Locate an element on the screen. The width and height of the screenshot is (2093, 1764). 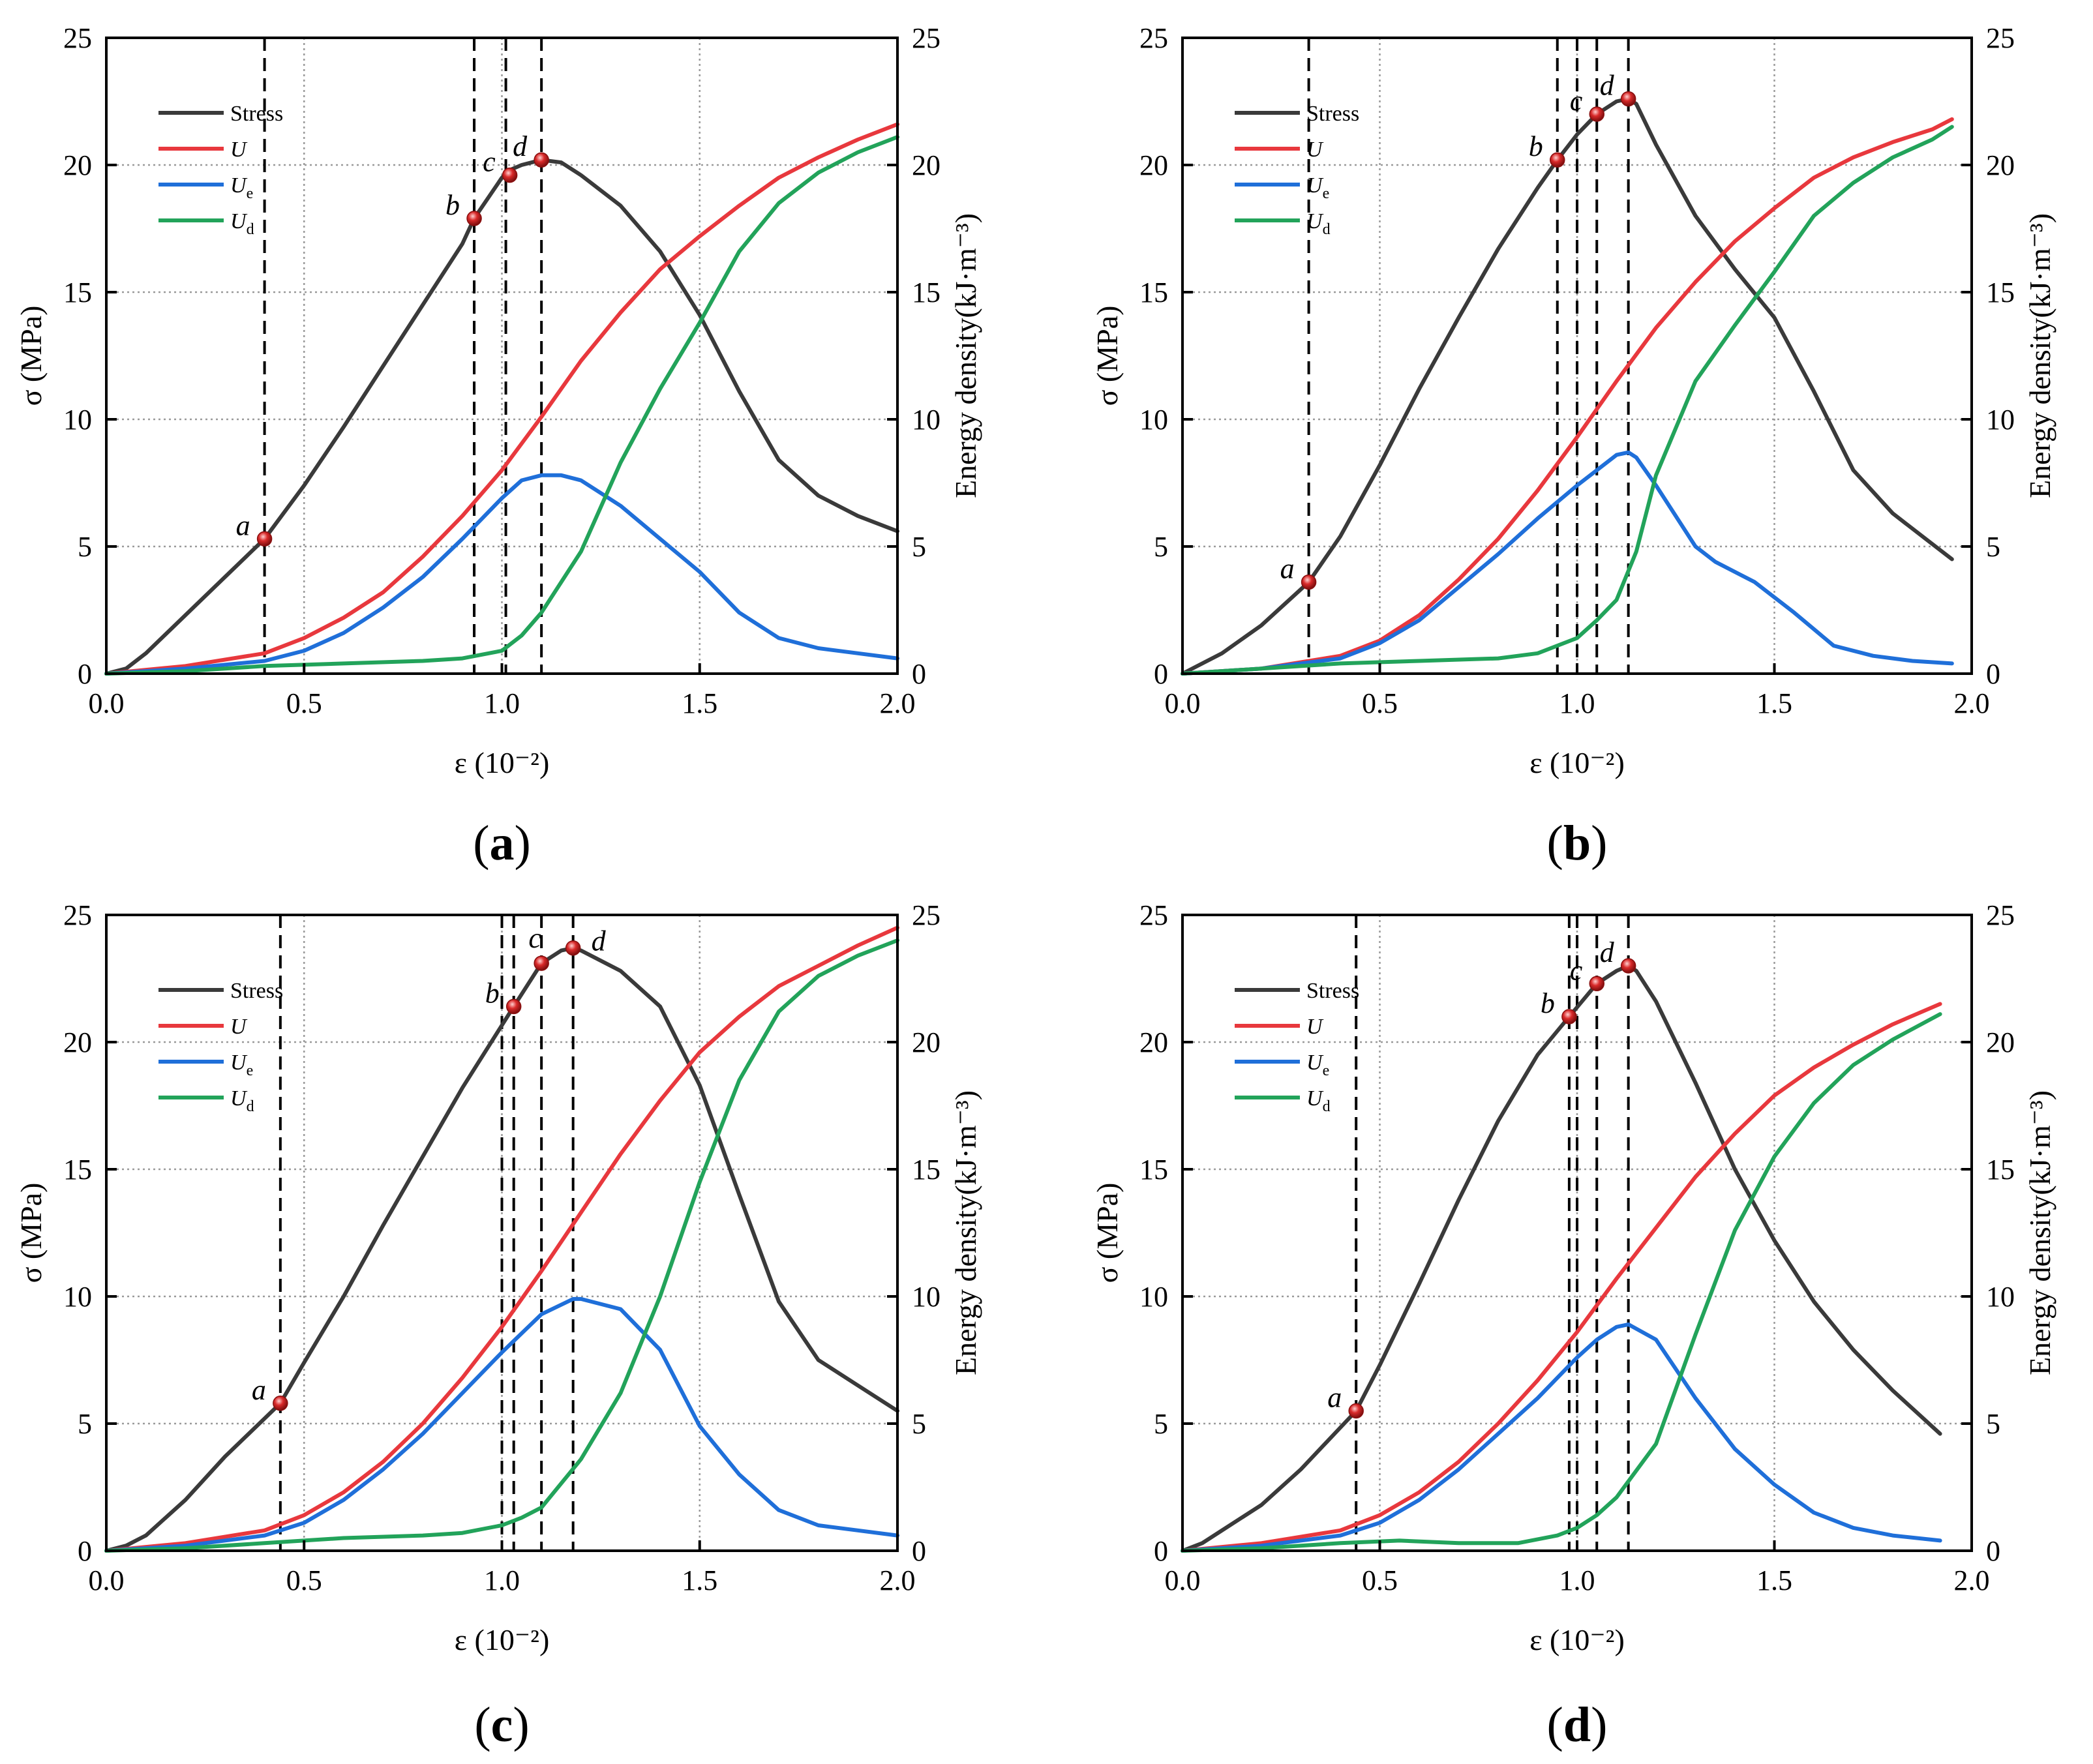
stage-point-c is located at coordinates (1596, 984).